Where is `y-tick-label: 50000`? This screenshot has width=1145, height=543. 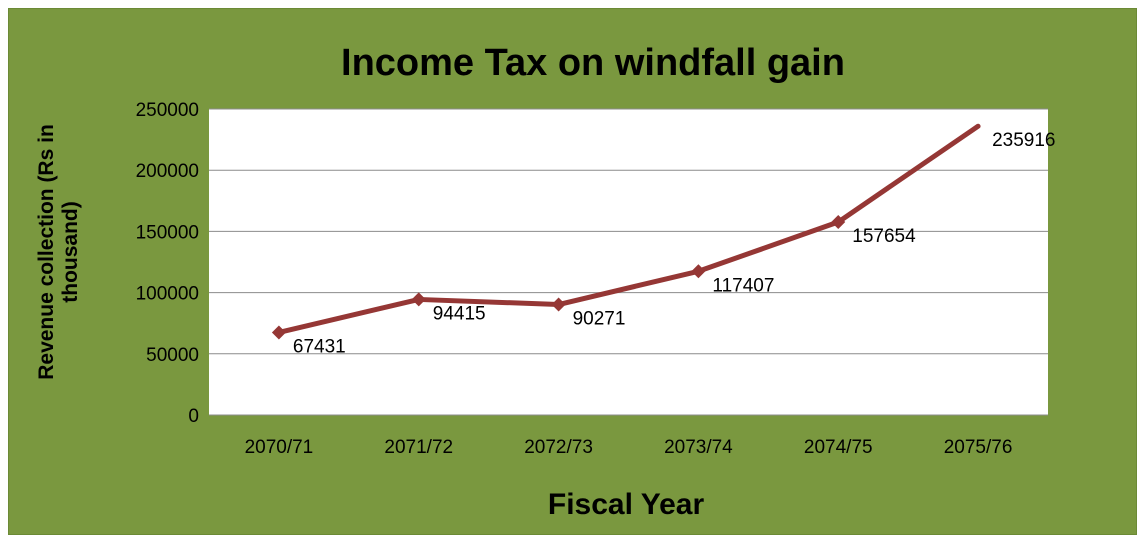 y-tick-label: 50000 is located at coordinates (172, 355).